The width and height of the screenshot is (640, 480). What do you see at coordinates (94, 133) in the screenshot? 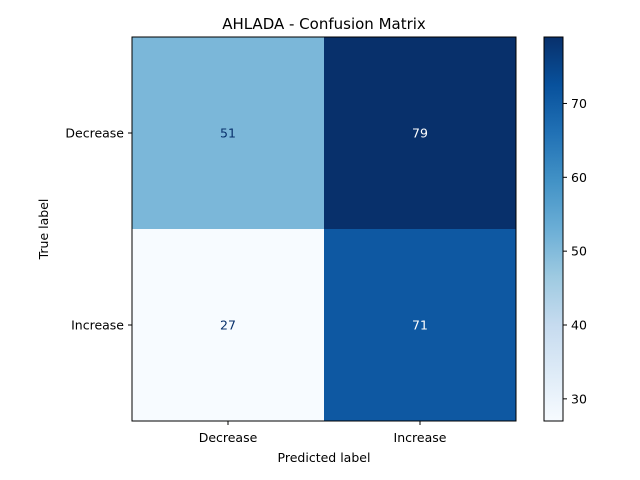
I see `y-tick-label: Decrease` at bounding box center [94, 133].